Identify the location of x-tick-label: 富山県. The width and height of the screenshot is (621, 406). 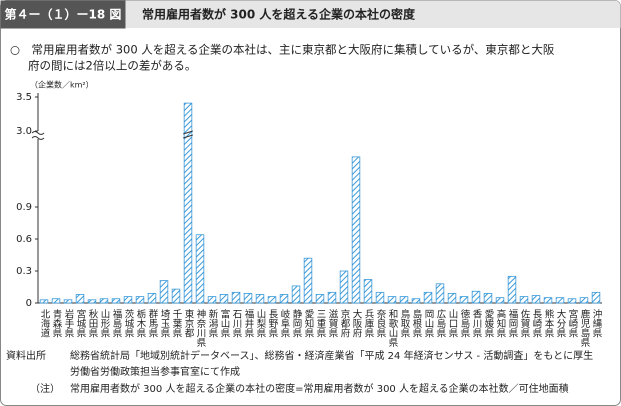
(225, 323).